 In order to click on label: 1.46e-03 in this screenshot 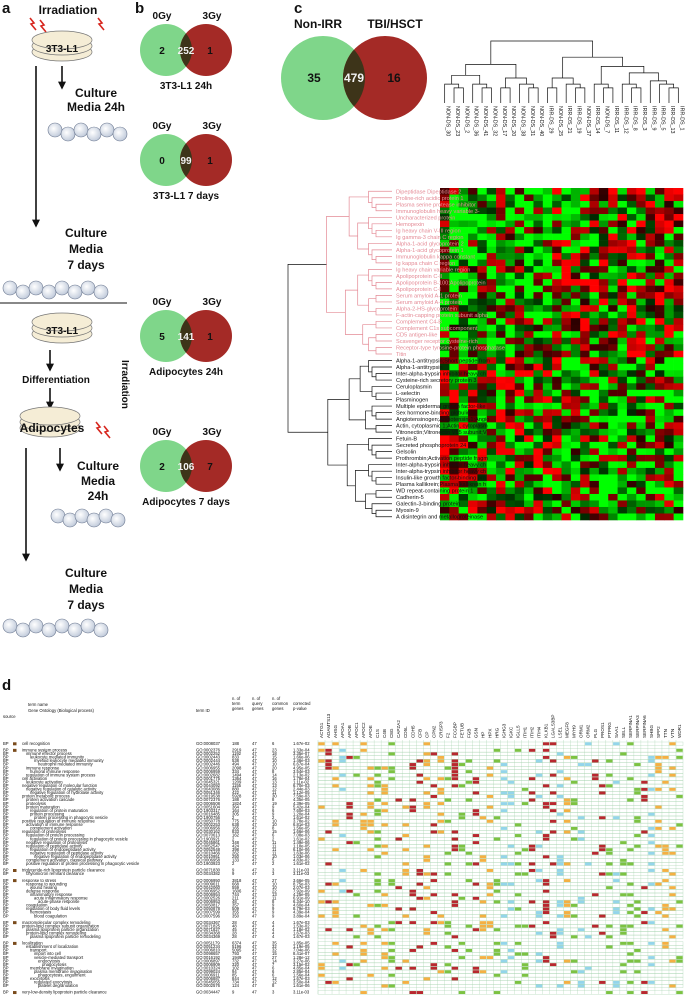, I will do `click(301, 760)`.